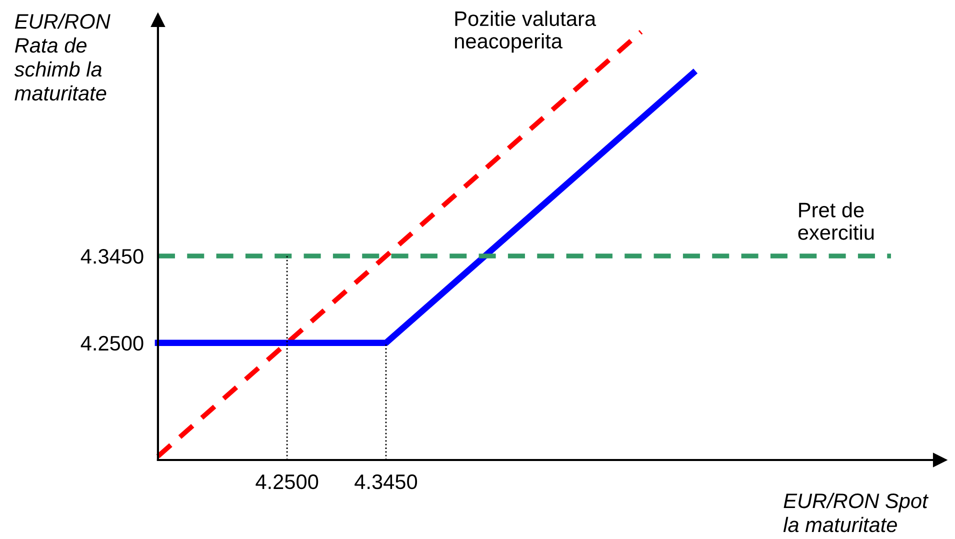 Image resolution: width=955 pixels, height=539 pixels. Describe the element at coordinates (856, 512) in the screenshot. I see `x-axis-title: EUR/RON Spot la maturitate` at that location.